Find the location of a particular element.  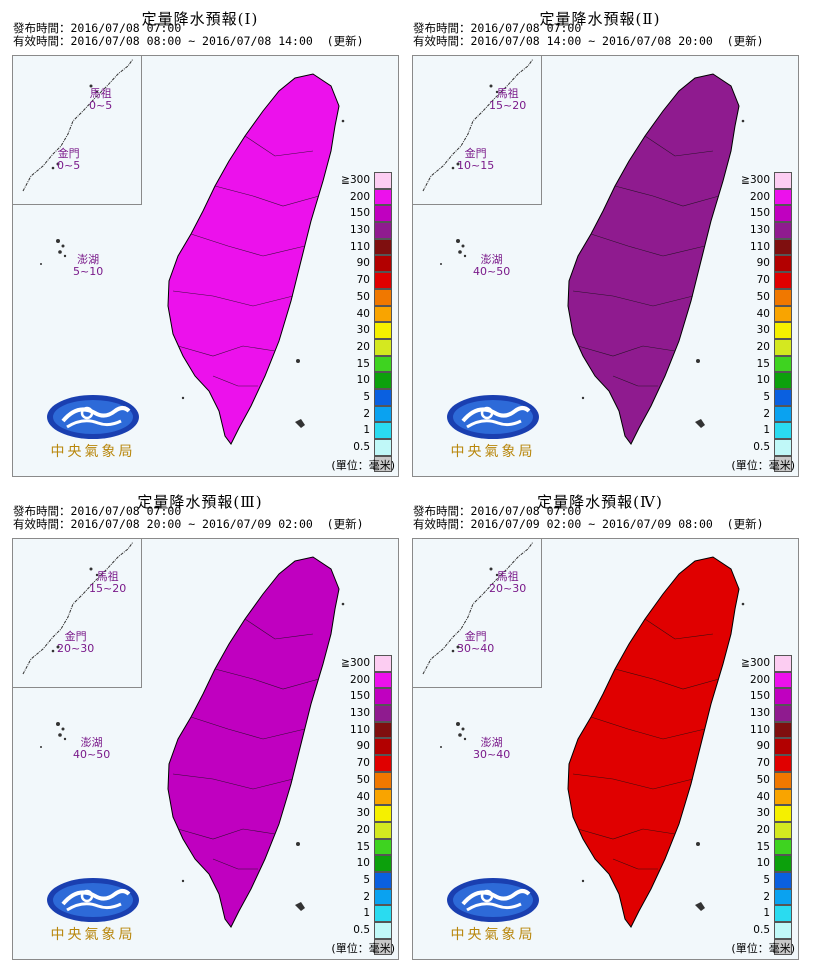

legend-row: 110 is located at coordinates (767, 730).